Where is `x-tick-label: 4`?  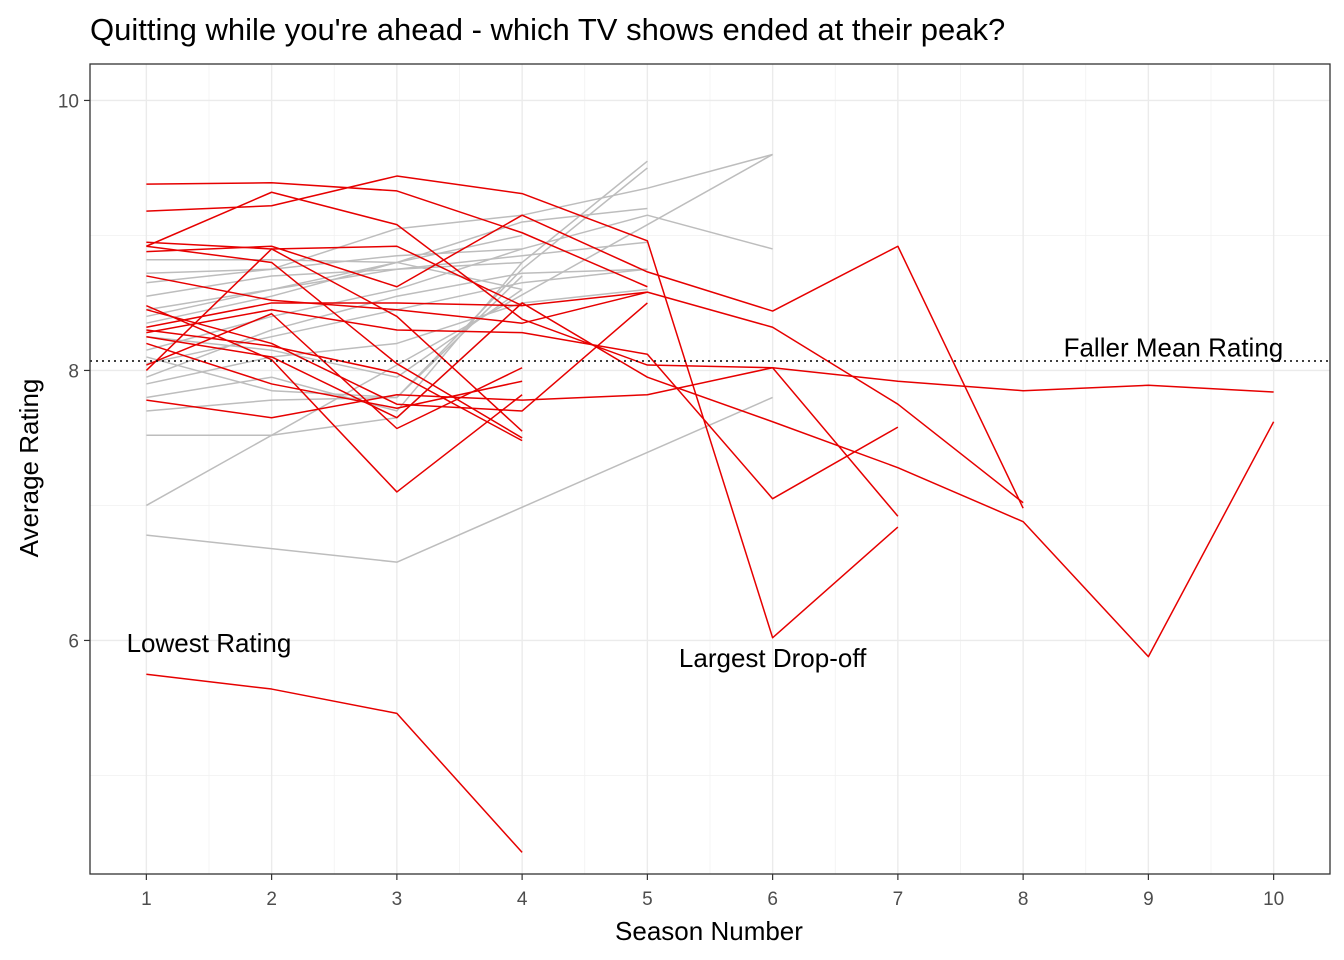
x-tick-label: 4 is located at coordinates (522, 899).